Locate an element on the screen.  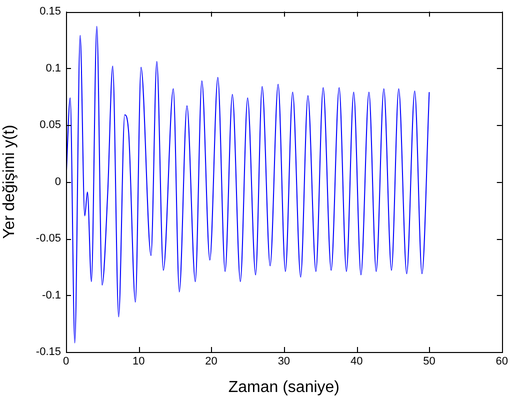
x-tick-label: 30 is located at coordinates (284, 362).